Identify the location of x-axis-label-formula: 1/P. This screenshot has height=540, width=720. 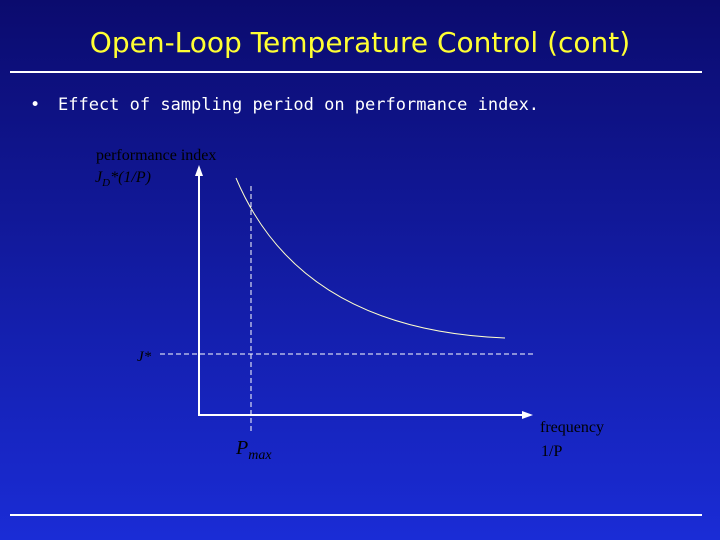
(551, 451).